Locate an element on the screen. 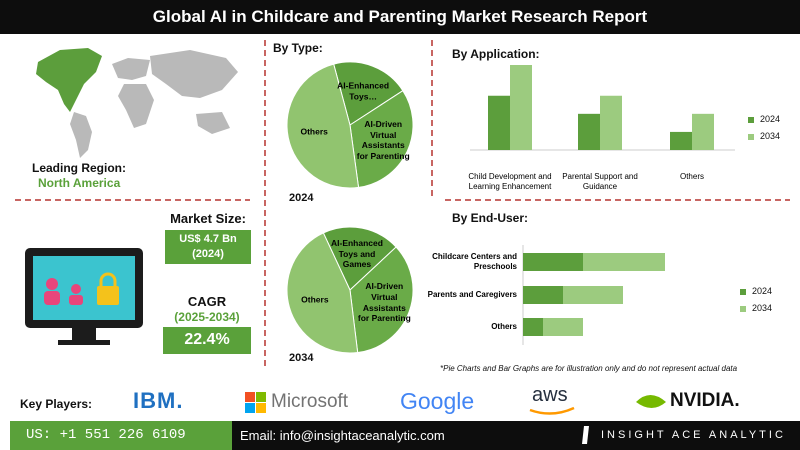  cagr-value: 22.4% is located at coordinates (207, 339).